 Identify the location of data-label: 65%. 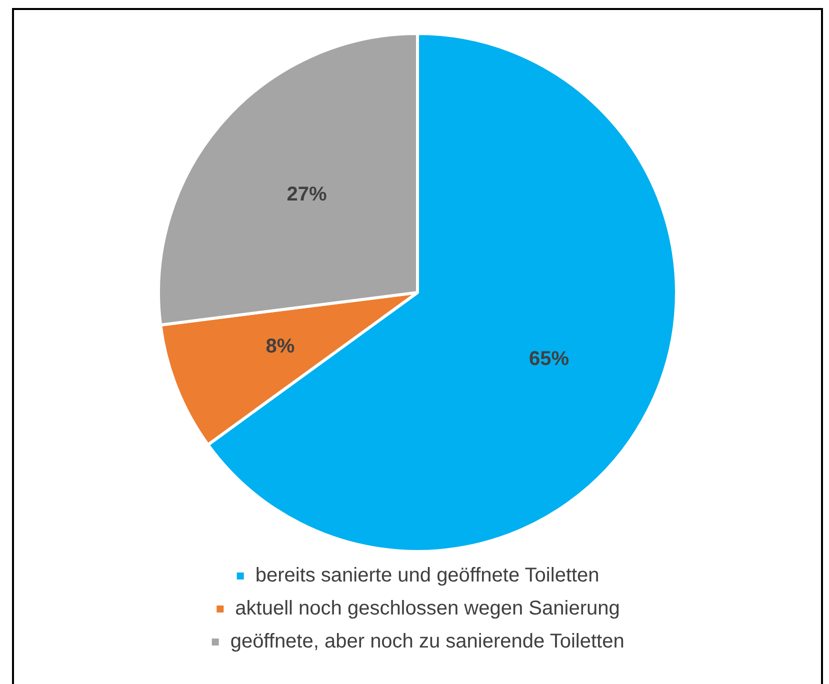
(549, 359).